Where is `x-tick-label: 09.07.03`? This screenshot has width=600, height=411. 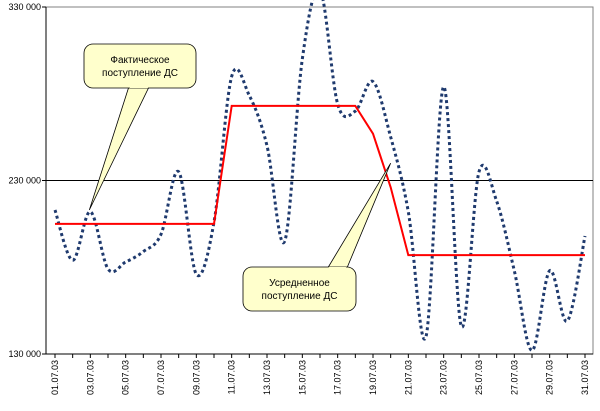
x-tick-label: 09.07.03 is located at coordinates (196, 377).